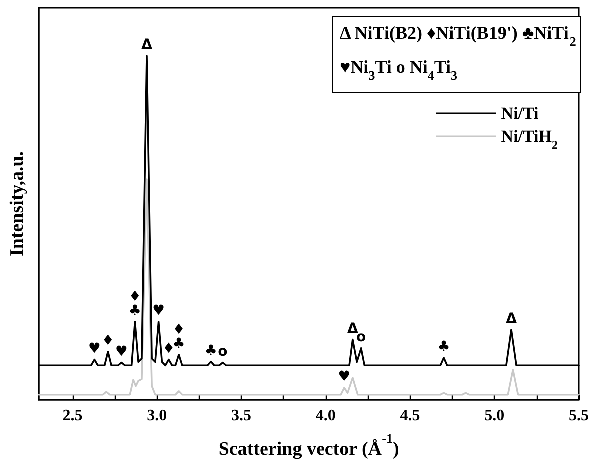  I want to click on x-tick-label: 3.5, so click(242, 416).